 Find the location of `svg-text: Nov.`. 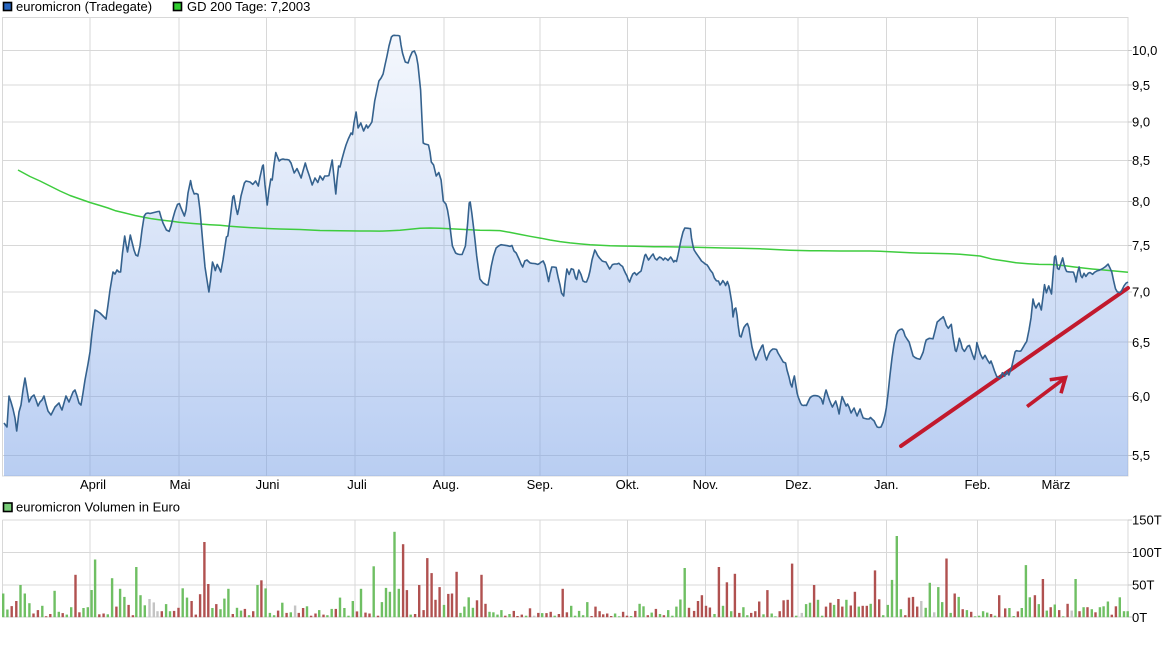

svg-text: Nov. is located at coordinates (706, 484).